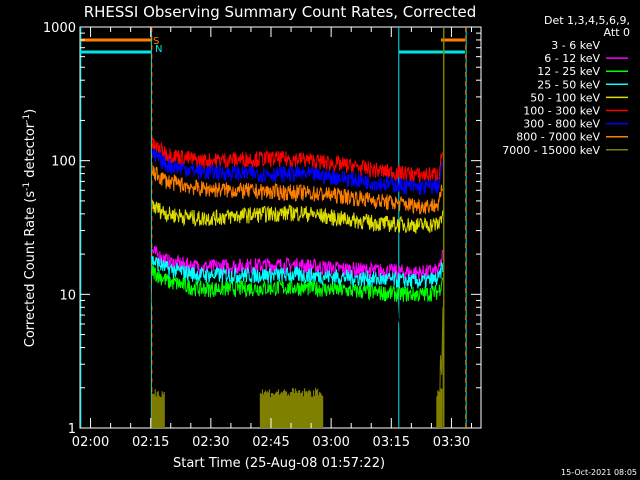  Describe the element at coordinates (572, 58) in the screenshot. I see `legend-label: 6 - 12 keV` at that location.